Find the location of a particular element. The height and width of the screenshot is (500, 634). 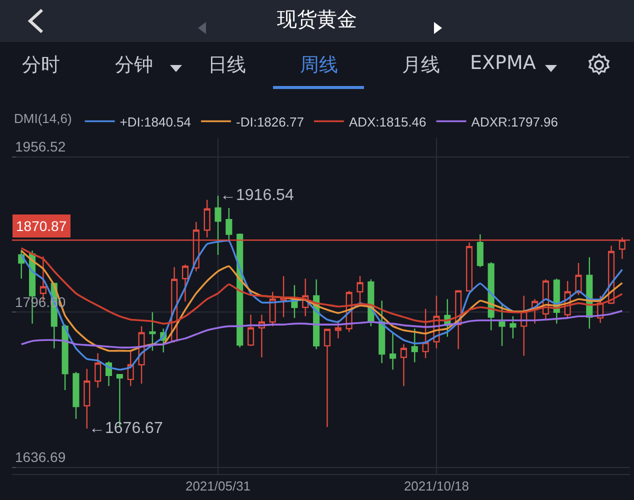

text: 日线 is located at coordinates (227, 65).